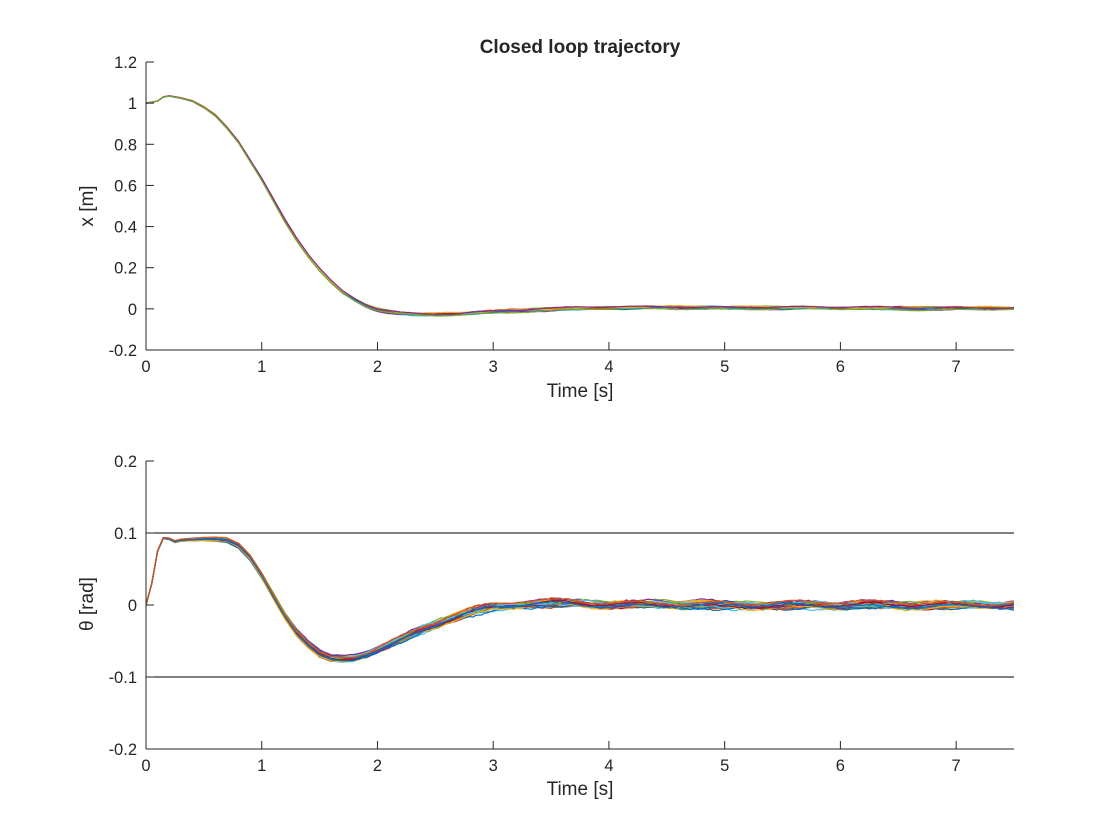 This screenshot has height=840, width=1120. Describe the element at coordinates (580, 391) in the screenshot. I see `x-axis-label-position: Time [s]` at that location.